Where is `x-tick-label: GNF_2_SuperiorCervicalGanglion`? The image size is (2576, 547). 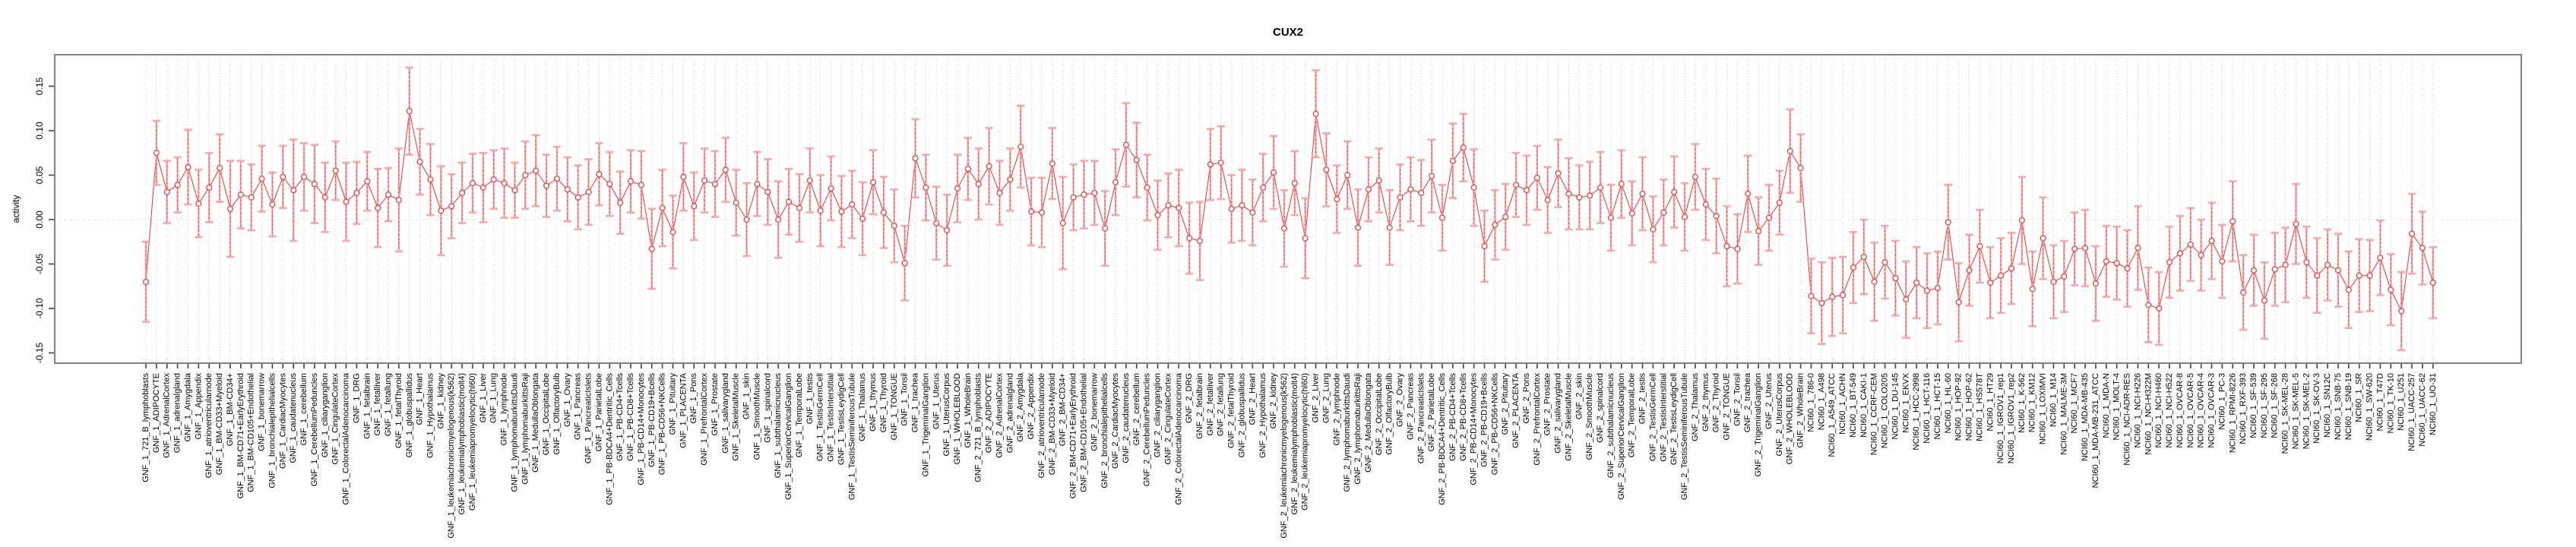 x-tick-label: GNF_2_SuperiorCervicalGanglion is located at coordinates (1621, 436).